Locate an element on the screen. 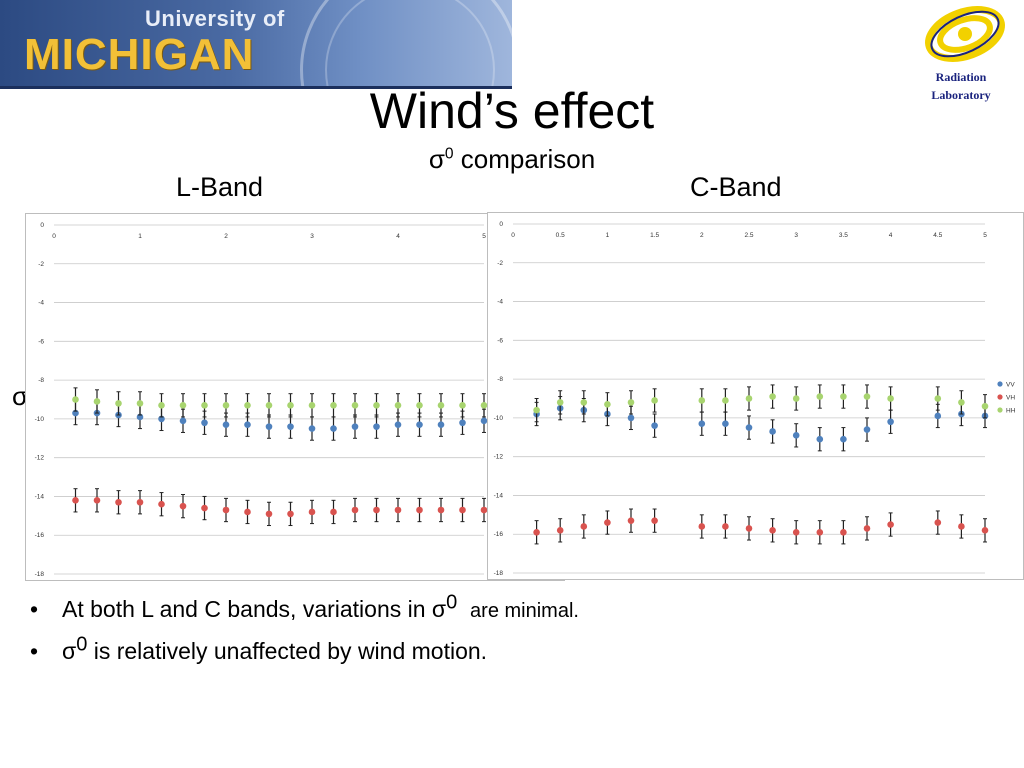  bullet-pre: At both L and C bands, variations in σ is located at coordinates (254, 609).